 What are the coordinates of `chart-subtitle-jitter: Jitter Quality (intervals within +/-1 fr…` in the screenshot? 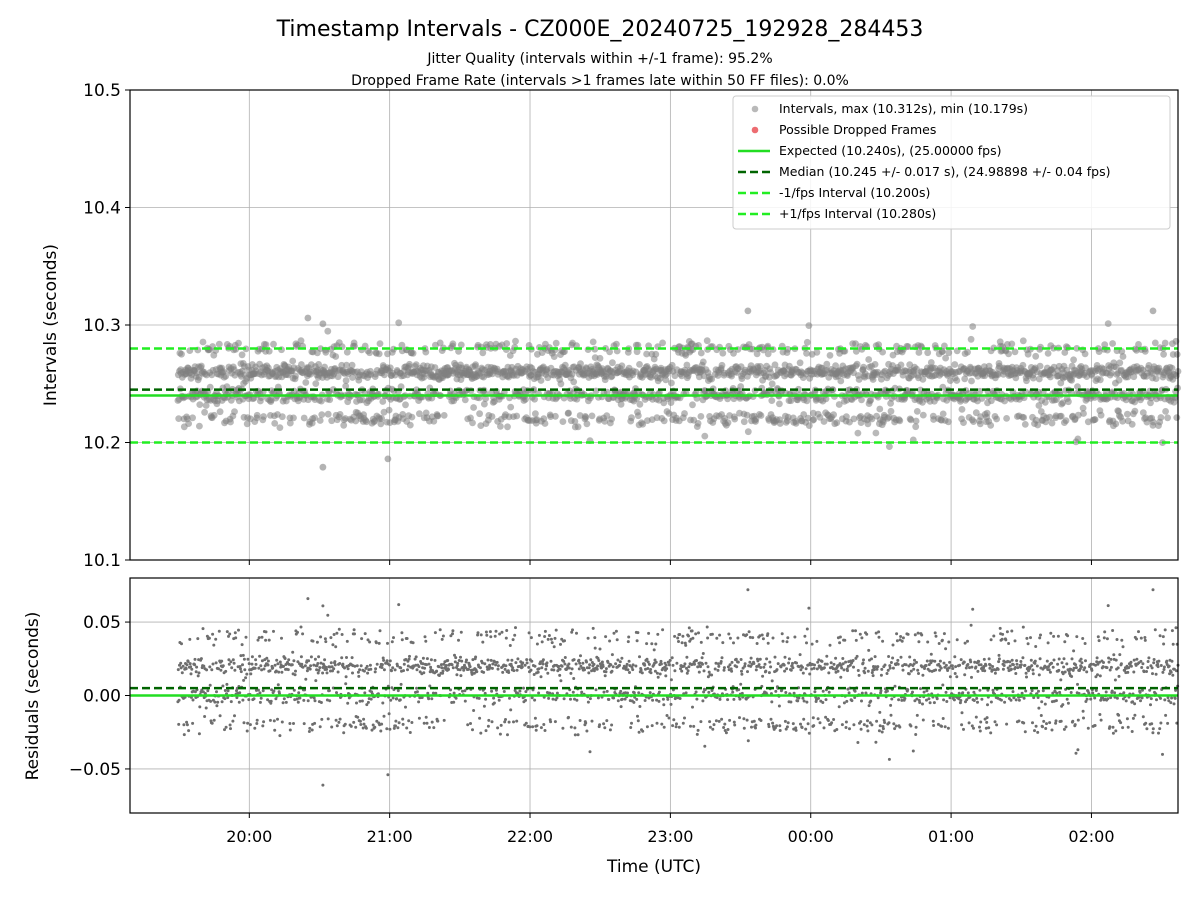 It's located at (599, 59).